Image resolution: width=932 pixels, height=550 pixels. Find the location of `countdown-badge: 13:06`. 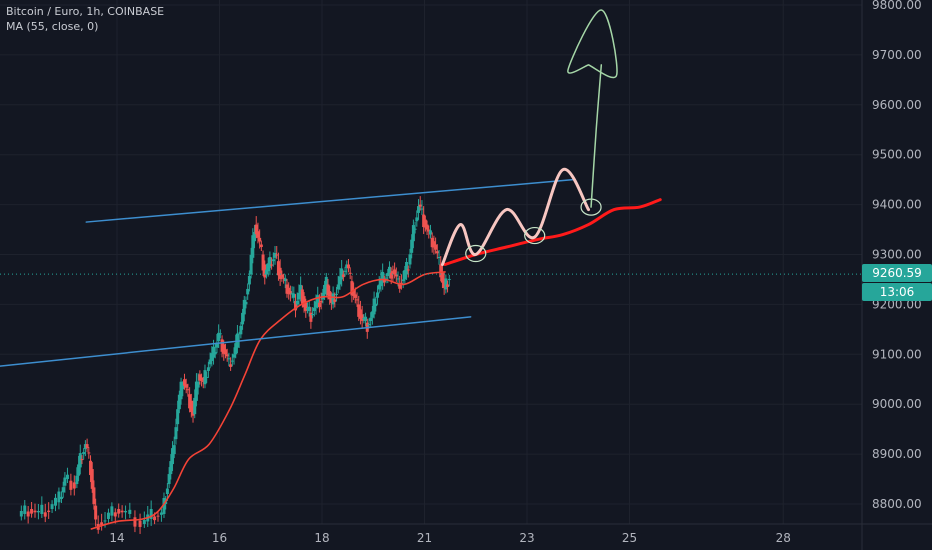

countdown-badge: 13:06 is located at coordinates (897, 292).